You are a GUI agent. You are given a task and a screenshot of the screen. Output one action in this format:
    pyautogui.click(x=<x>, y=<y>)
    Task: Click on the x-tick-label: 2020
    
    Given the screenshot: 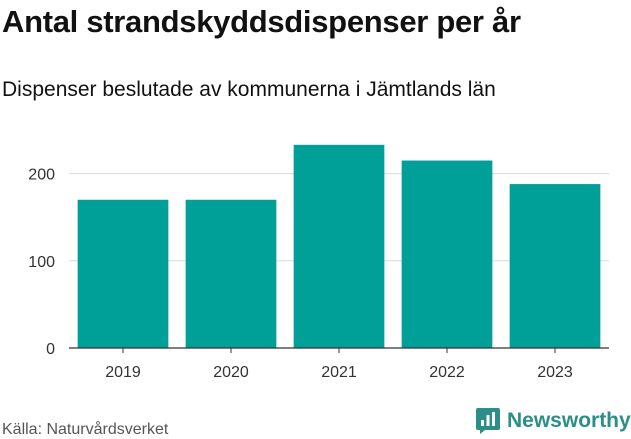 What is the action you would take?
    pyautogui.click(x=231, y=372)
    